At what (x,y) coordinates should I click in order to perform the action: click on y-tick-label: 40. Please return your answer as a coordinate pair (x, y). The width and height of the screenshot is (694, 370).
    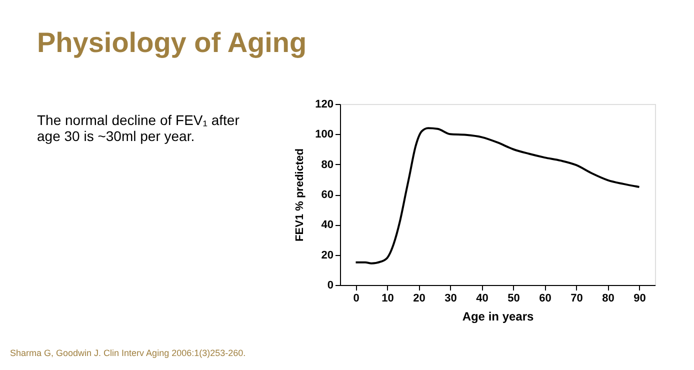
    Looking at the image, I should click on (327, 225).